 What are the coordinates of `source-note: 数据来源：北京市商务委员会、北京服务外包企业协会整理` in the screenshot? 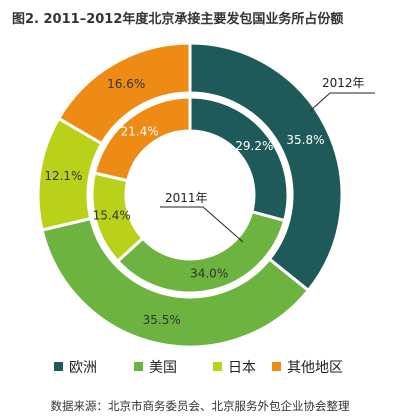 It's located at (200, 406).